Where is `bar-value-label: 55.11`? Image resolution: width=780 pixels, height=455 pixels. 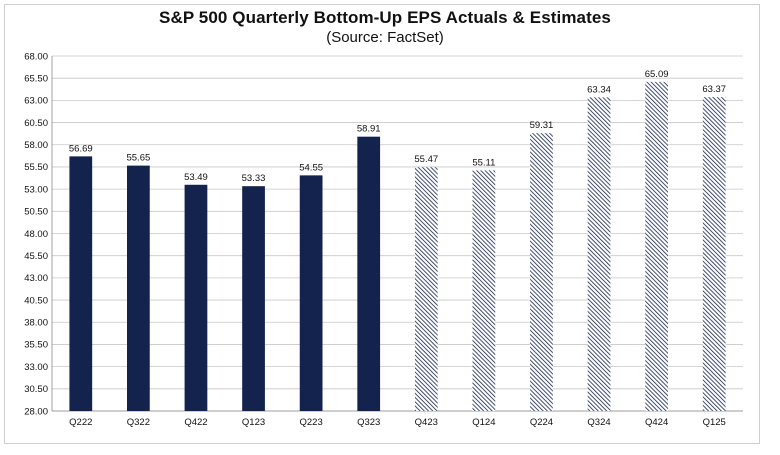
bar-value-label: 55.11 is located at coordinates (483, 162).